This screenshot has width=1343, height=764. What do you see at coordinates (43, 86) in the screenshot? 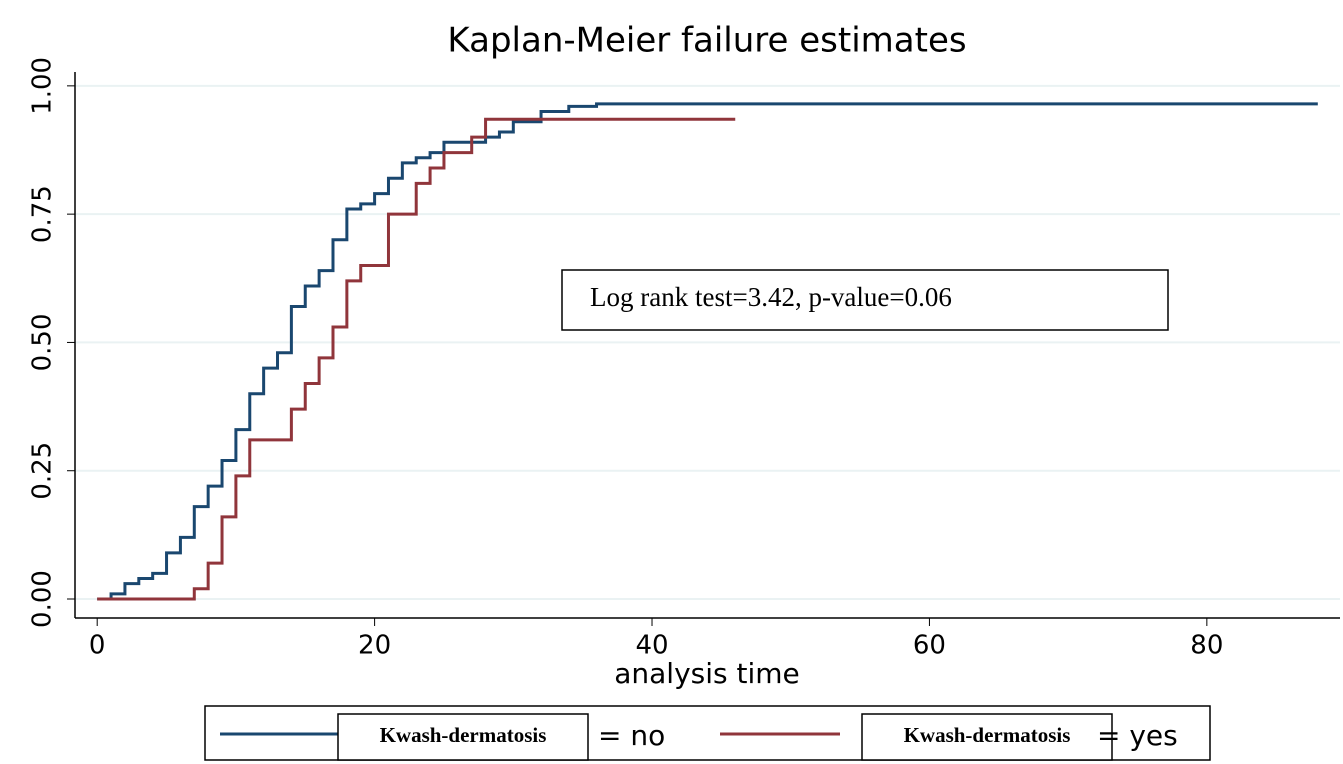
I see `y-tick-label: 1.00` at bounding box center [43, 86].